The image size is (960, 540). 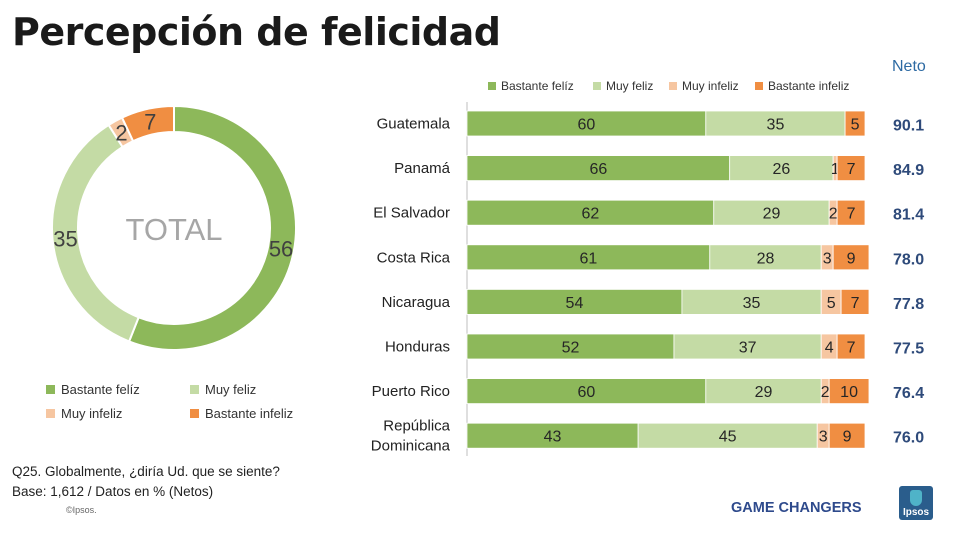 I want to click on bar-legend-item-muy-feliz: Muy feliz, so click(x=623, y=86).